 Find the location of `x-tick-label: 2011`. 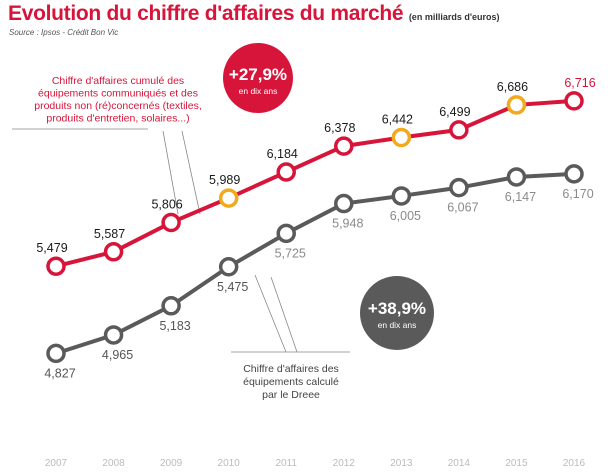

x-tick-label: 2011 is located at coordinates (286, 463).